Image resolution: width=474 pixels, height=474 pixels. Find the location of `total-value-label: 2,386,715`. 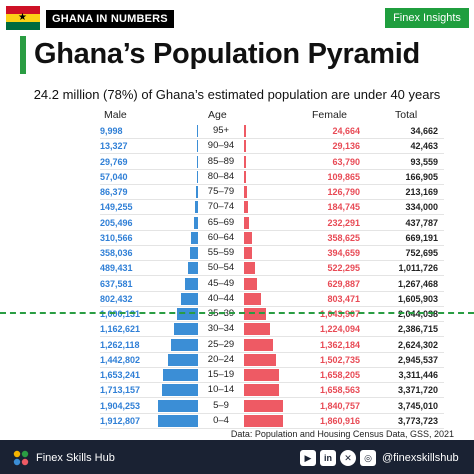

total-value-label: 2,386,715 is located at coordinates (413, 329).